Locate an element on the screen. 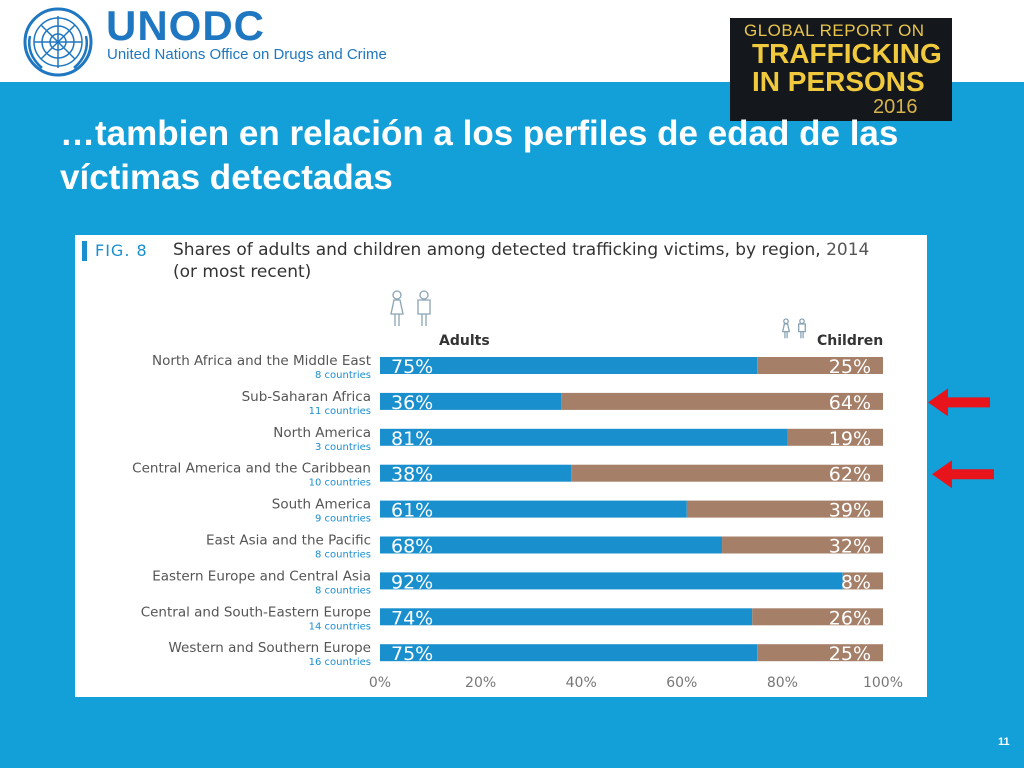 Image resolution: width=1024 pixels, height=768 pixels. un-emblem-icon is located at coordinates (58, 42).